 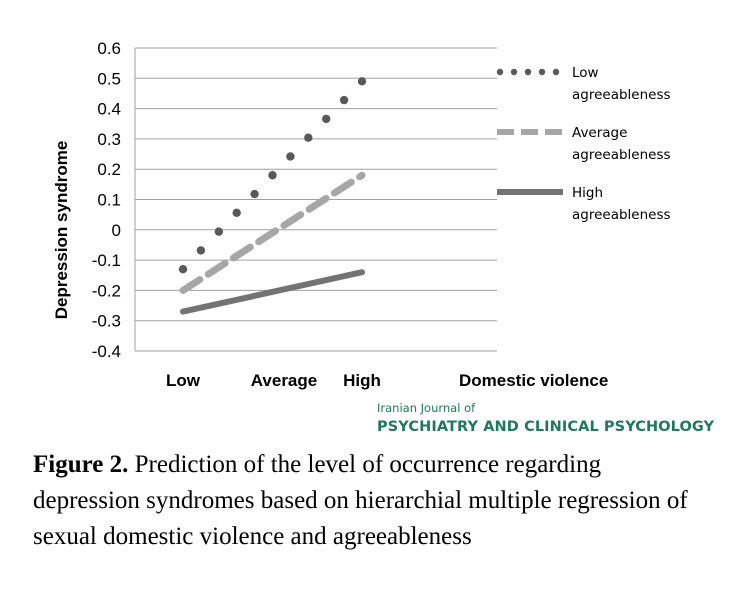 I want to click on y-tick-label: 0.3, so click(x=109, y=139).